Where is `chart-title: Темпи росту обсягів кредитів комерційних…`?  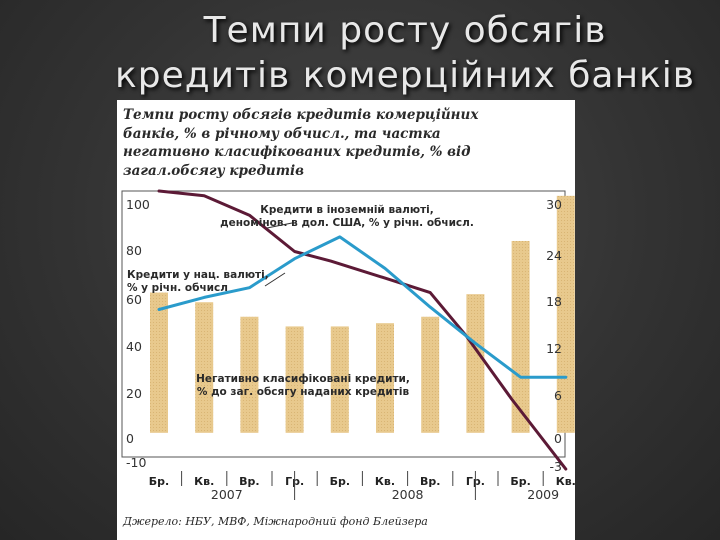 chart-title: Темпи росту обсягів кредитів комерційних… is located at coordinates (338, 143).